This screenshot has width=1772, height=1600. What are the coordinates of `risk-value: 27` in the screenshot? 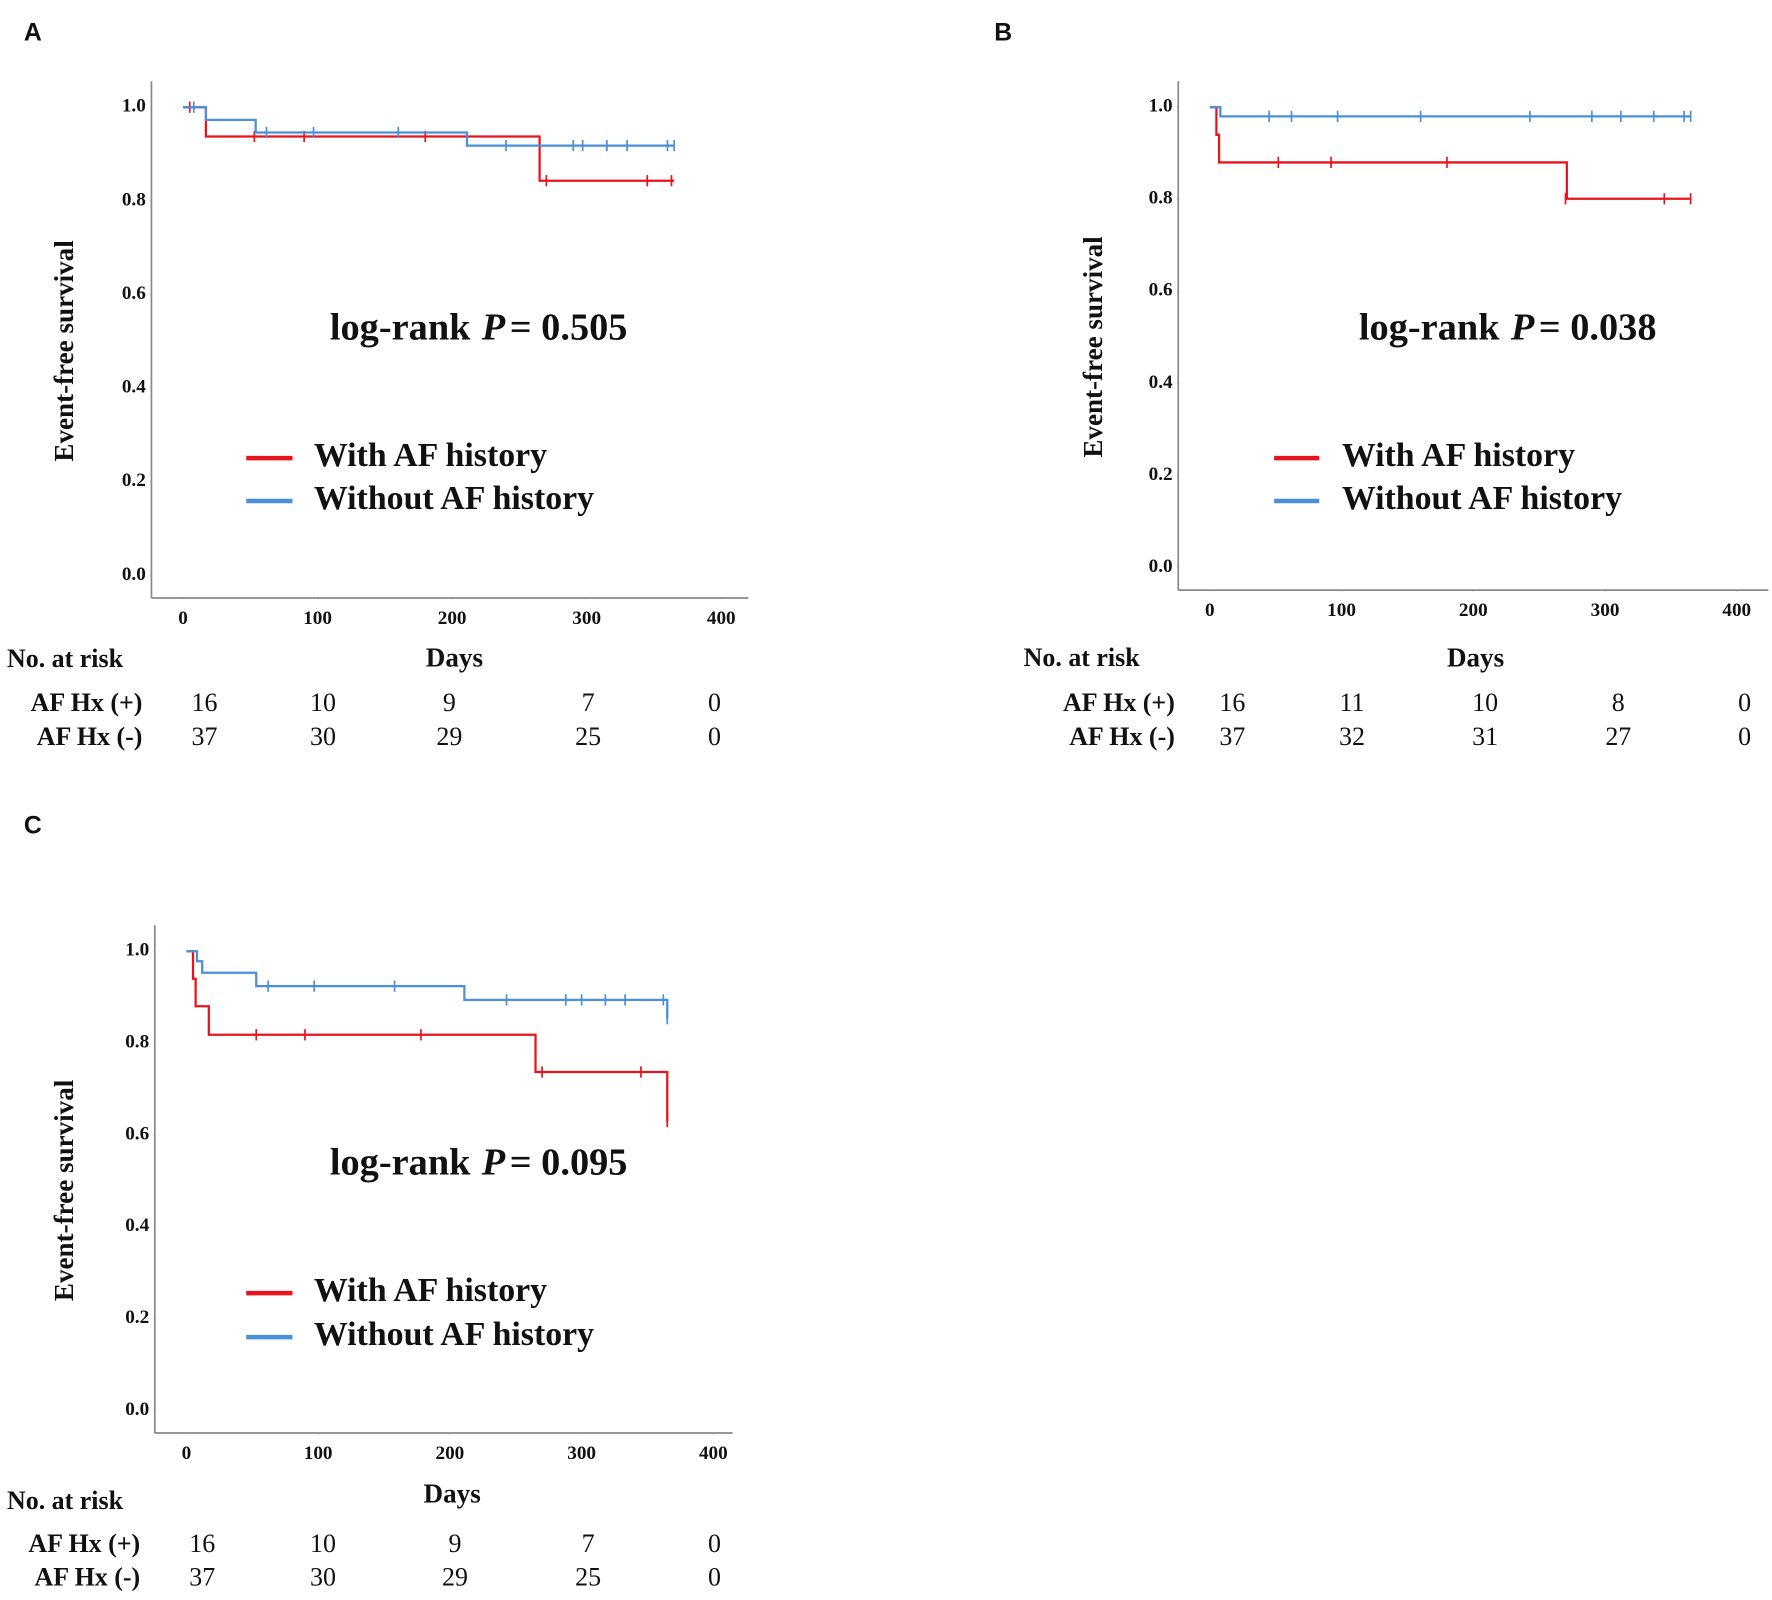 It's located at (1618, 736).